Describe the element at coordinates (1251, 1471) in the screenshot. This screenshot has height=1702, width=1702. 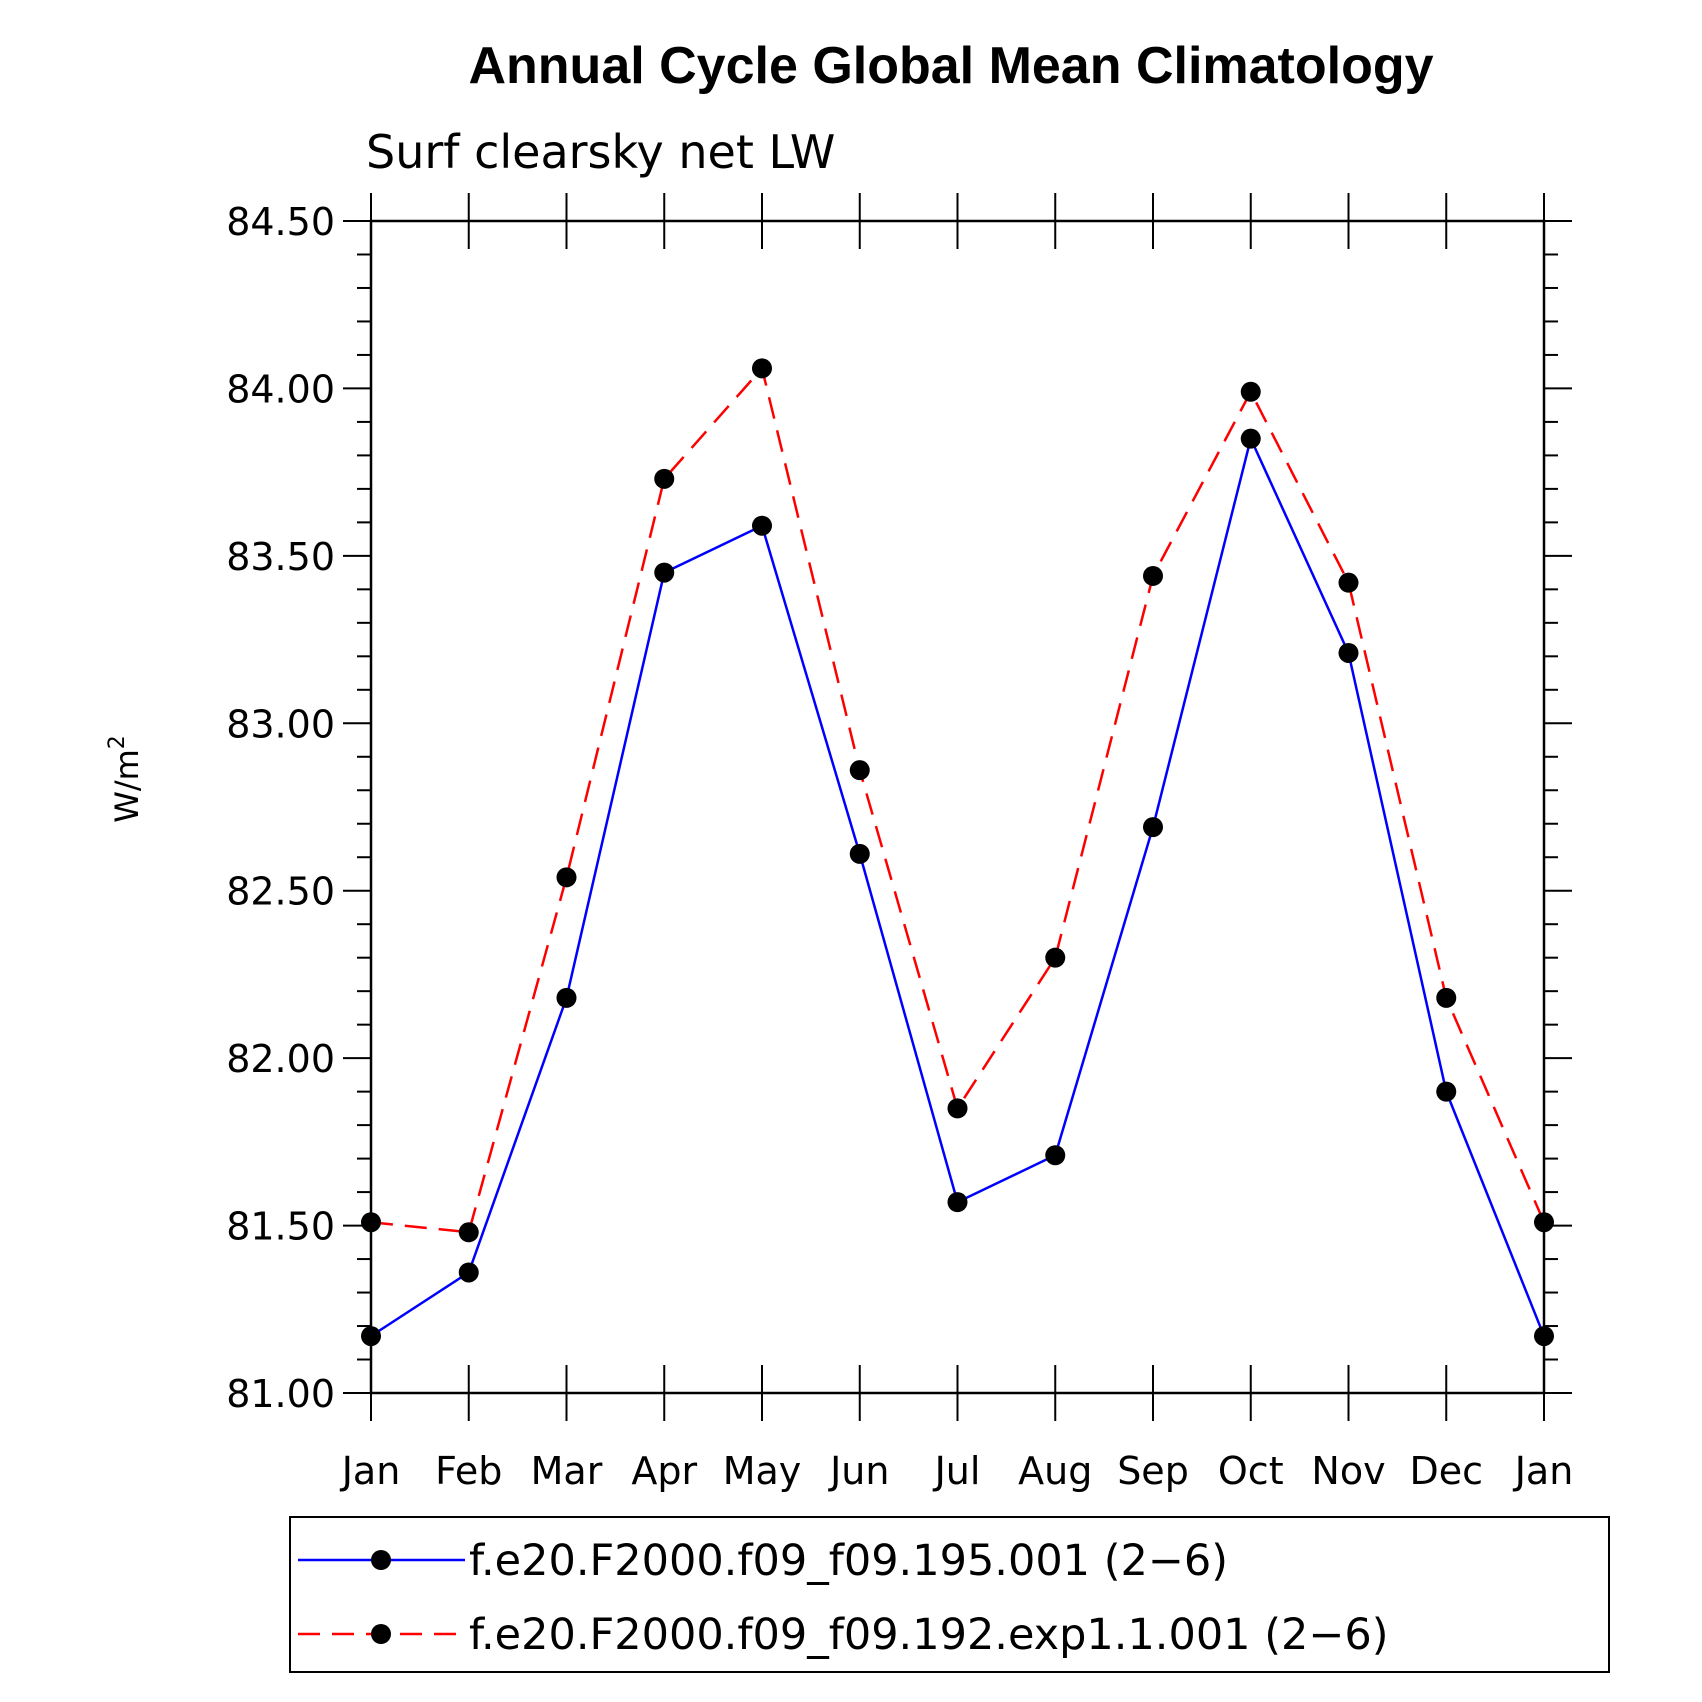
I see `x-tick-label: Oct` at that location.